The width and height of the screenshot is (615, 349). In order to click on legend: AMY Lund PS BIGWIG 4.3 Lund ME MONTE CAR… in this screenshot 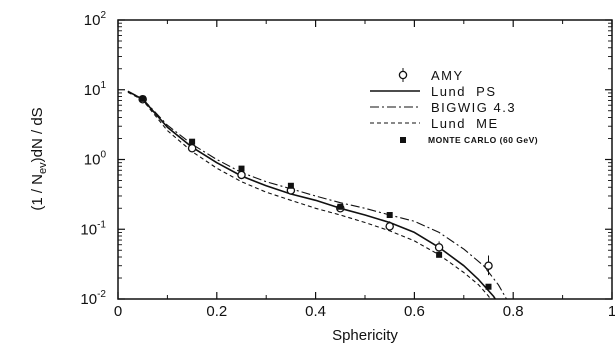, I will do `click(454, 106)`.